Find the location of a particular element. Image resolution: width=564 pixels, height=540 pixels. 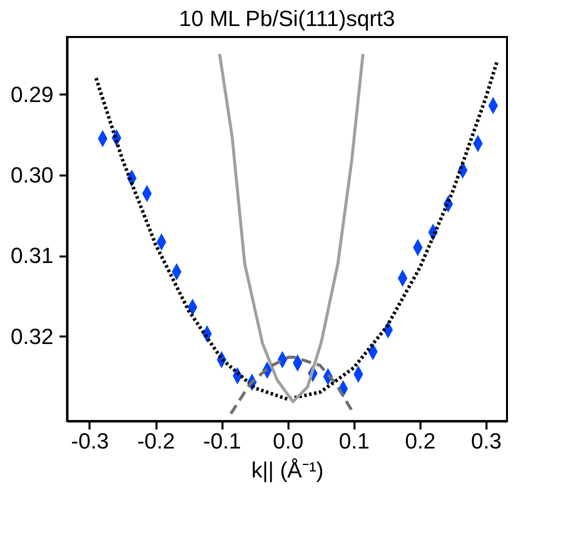

y-tick-label: 0.31 is located at coordinates (32, 255).